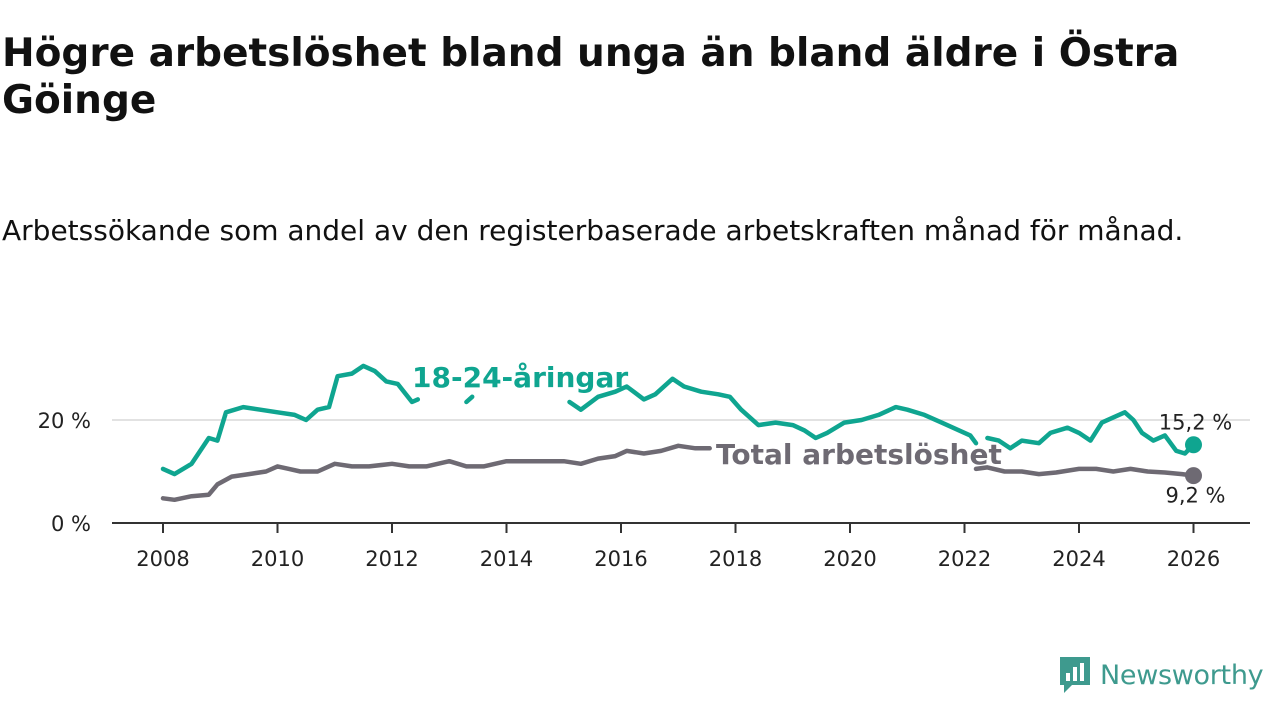 The width and height of the screenshot is (1280, 720). Describe the element at coordinates (1078, 559) in the screenshot. I see `x-tick-label: 2024` at that location.